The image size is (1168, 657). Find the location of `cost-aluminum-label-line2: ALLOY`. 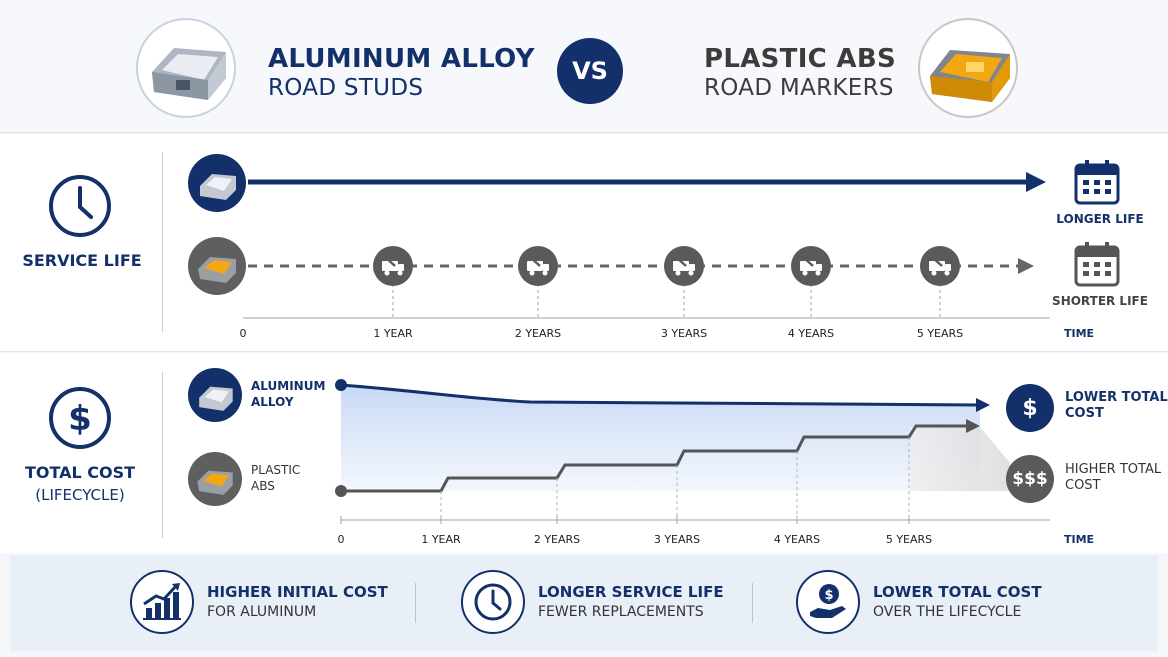

cost-aluminum-label-line2: ALLOY is located at coordinates (272, 402).